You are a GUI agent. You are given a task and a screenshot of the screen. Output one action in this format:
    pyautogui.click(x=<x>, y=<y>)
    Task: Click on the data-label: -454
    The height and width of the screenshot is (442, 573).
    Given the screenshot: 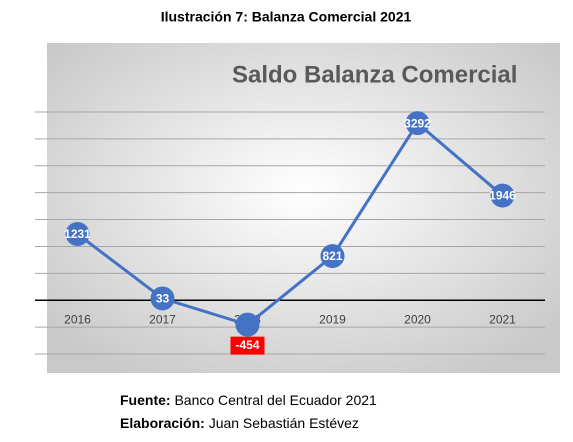 What is the action you would take?
    pyautogui.click(x=247, y=345)
    